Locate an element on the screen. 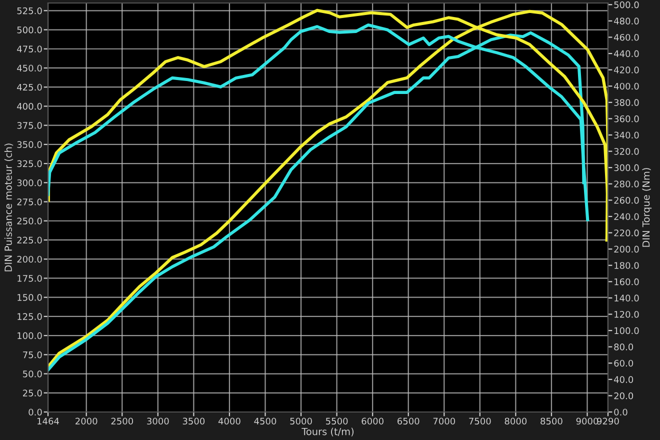  x-axis-title: Tours (t/m) is located at coordinates (328, 432).